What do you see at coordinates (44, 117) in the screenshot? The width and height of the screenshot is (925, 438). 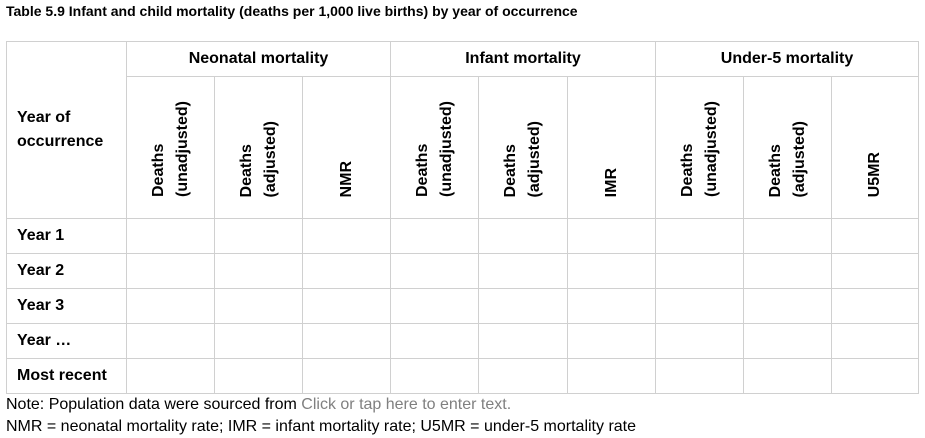 I see `year-header-line1: Year of` at bounding box center [44, 117].